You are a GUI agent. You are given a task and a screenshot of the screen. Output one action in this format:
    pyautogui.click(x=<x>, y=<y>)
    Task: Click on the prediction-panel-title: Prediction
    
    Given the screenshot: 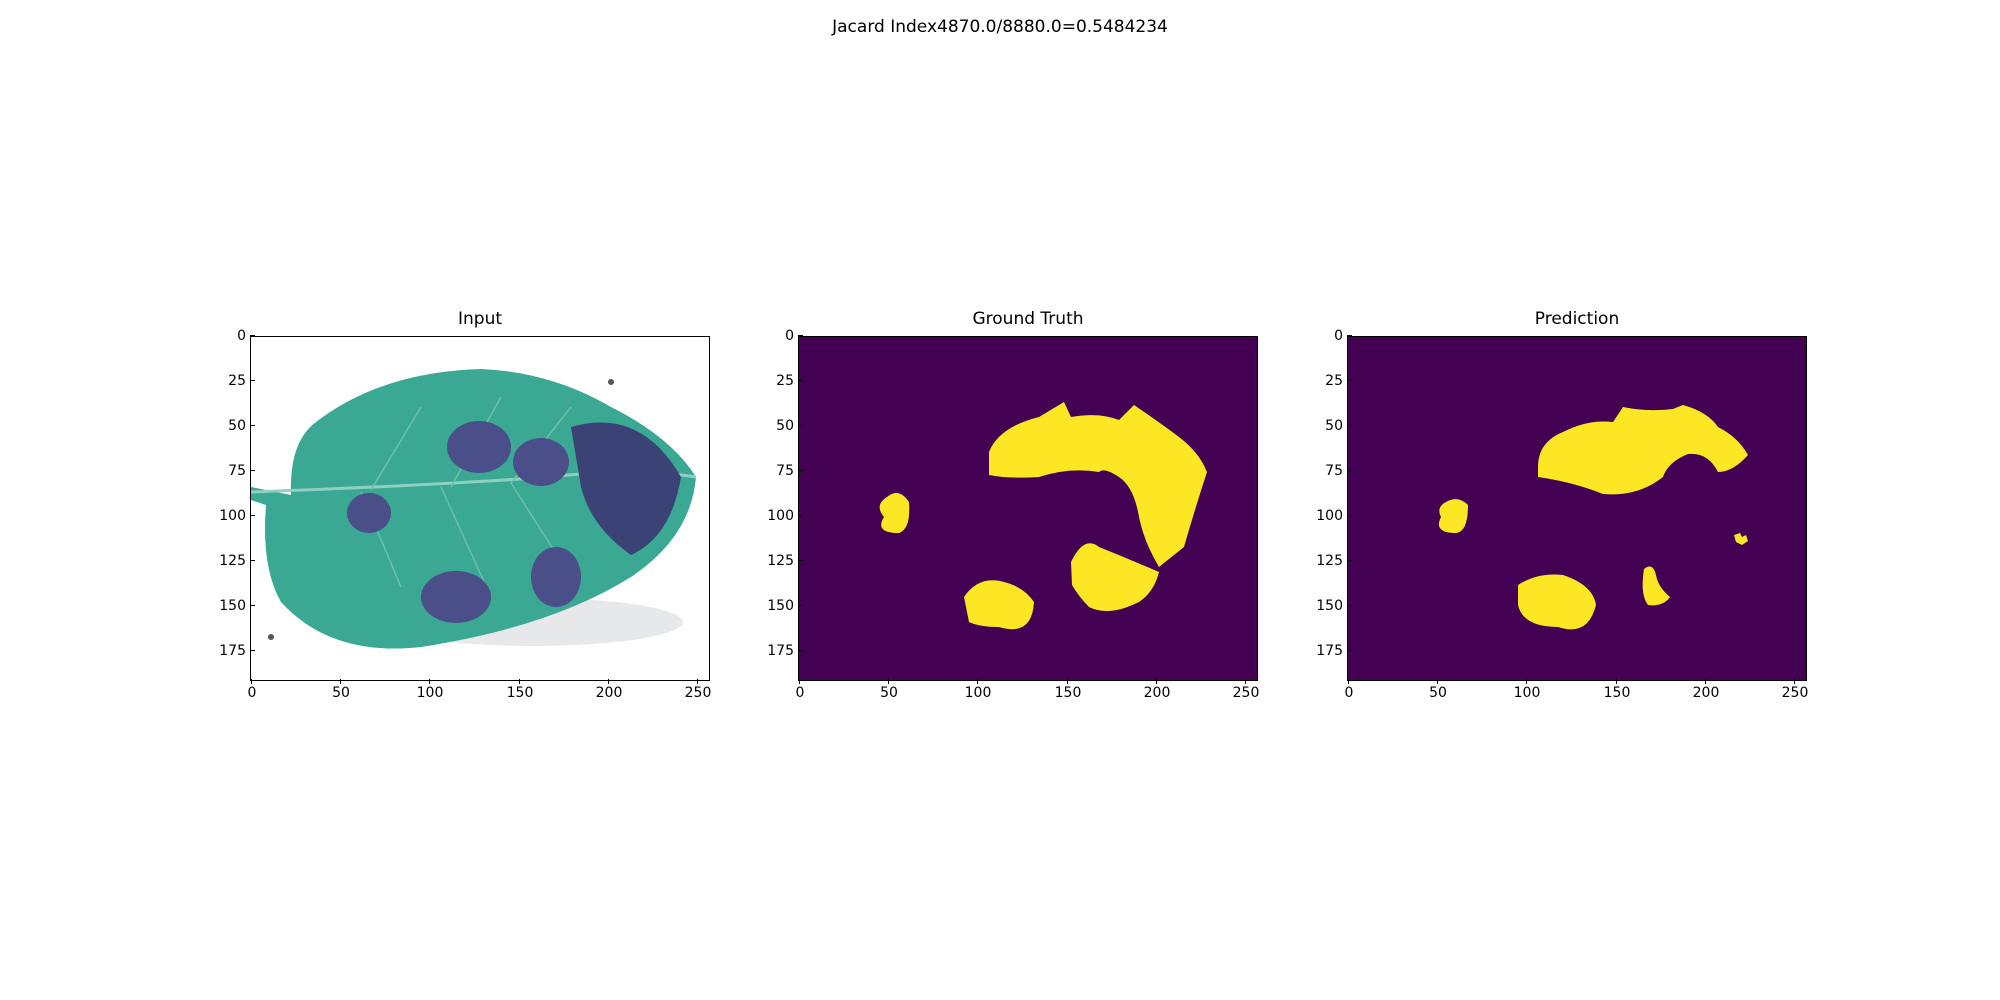 What is the action you would take?
    pyautogui.click(x=1577, y=319)
    